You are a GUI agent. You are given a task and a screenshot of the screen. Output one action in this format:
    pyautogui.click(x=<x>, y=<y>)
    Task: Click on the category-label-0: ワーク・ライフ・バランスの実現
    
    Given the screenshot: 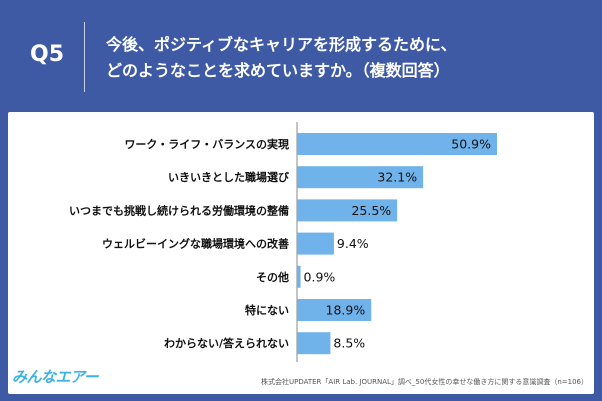 What is the action you would take?
    pyautogui.click(x=206, y=144)
    